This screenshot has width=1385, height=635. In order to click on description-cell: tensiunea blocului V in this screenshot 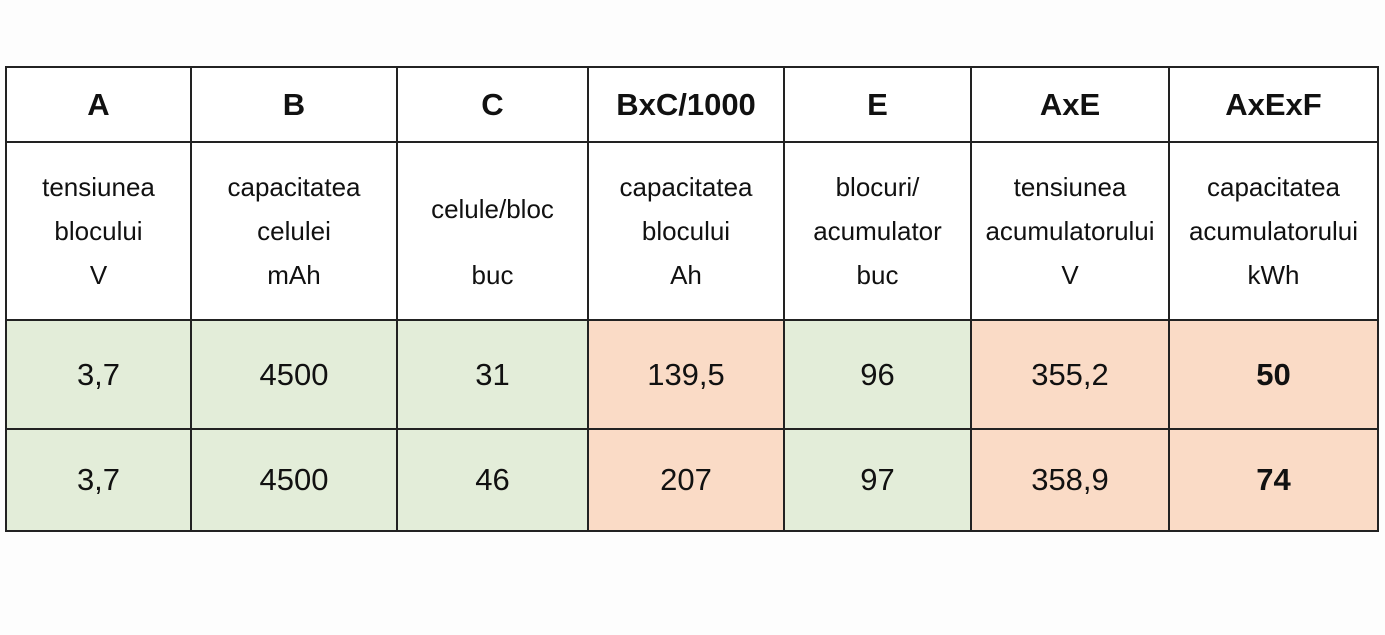, I will do `click(98, 231)`.